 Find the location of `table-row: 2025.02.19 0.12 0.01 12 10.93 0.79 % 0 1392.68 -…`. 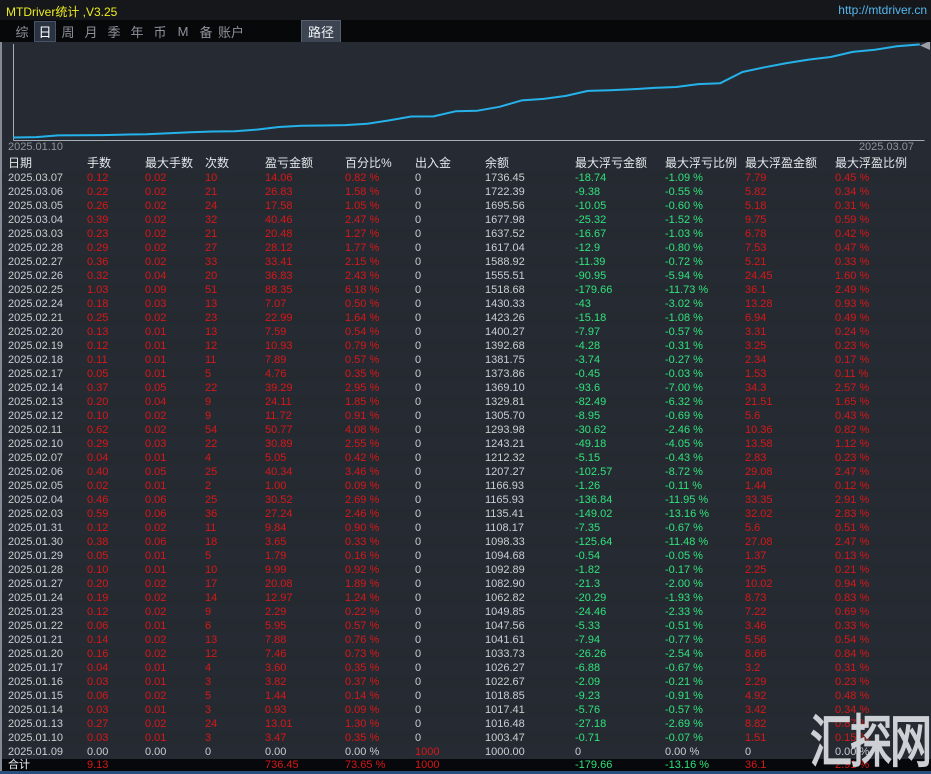

table-row: 2025.02.19 0.12 0.01 12 10.93 0.79 % 0 1392.68 -… is located at coordinates (465, 346).